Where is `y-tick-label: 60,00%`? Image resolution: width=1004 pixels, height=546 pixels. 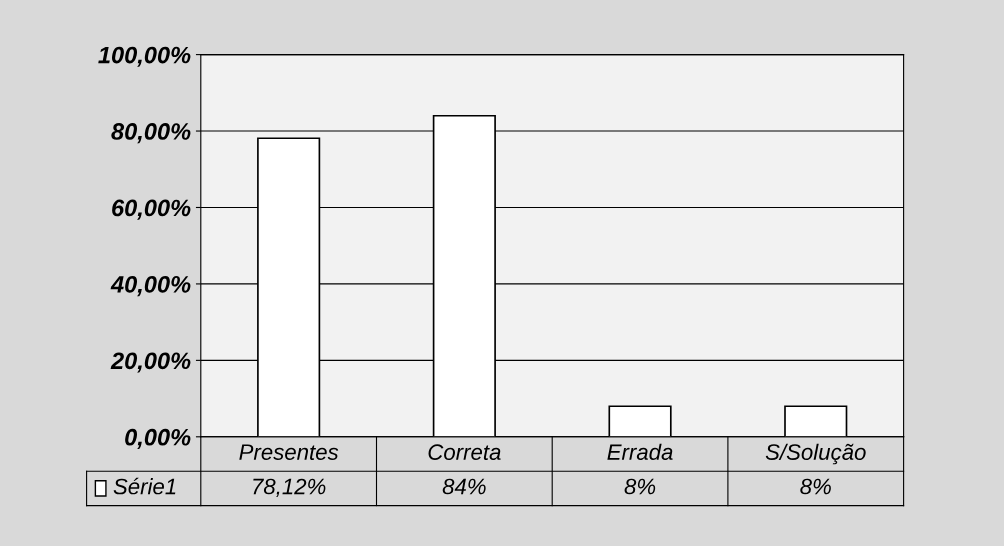 y-tick-label: 60,00% is located at coordinates (151, 209).